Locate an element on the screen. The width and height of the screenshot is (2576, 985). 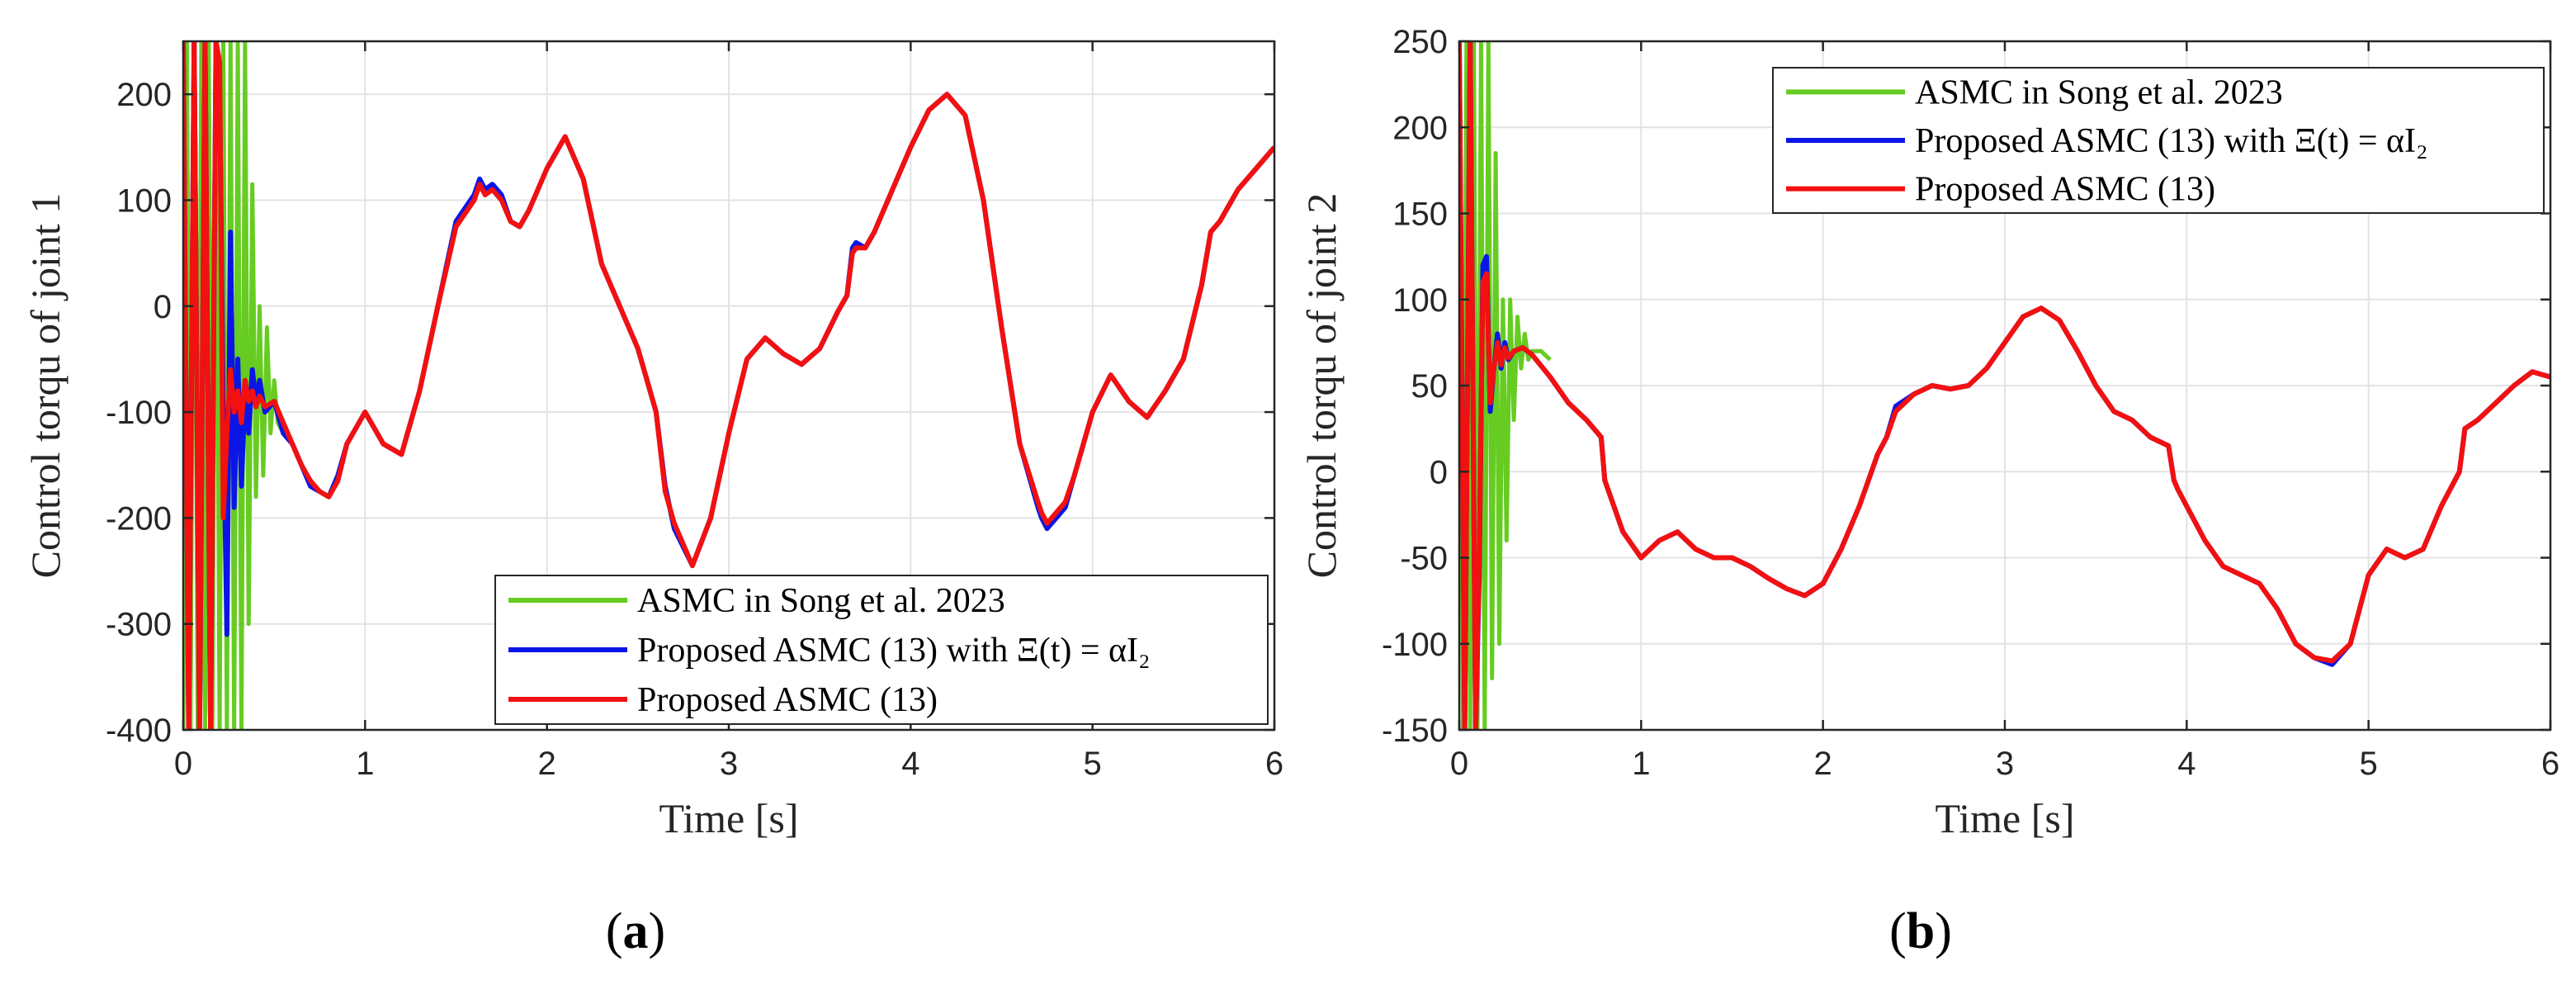
caption-b: (b) is located at coordinates (1920, 931).